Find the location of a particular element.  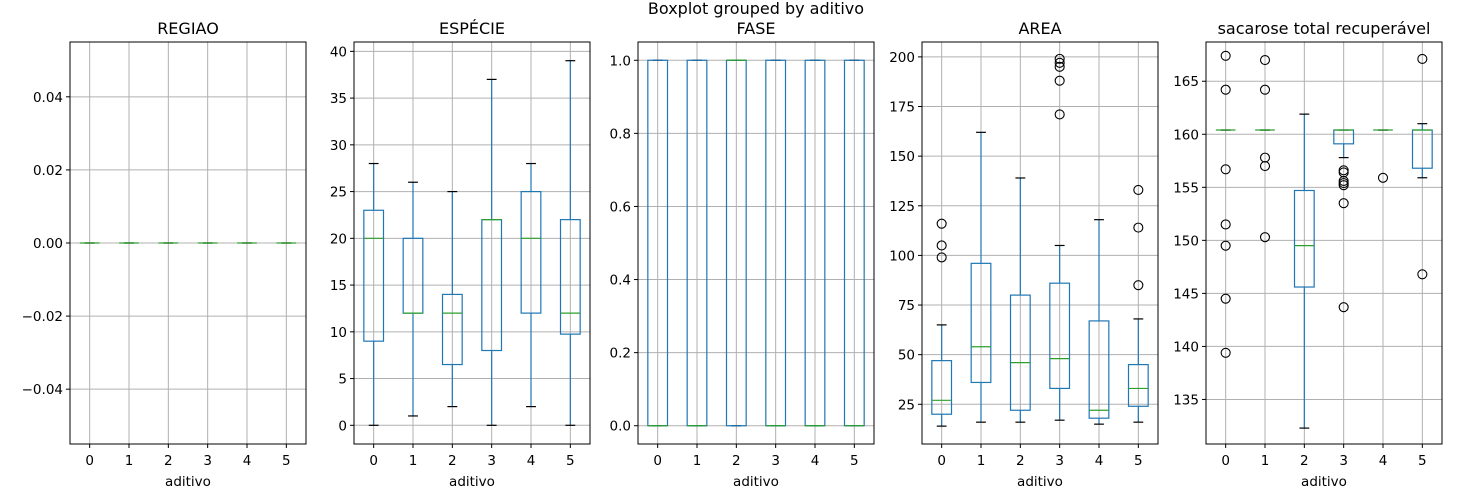

y-tick-label: 5 is located at coordinates (342, 380).